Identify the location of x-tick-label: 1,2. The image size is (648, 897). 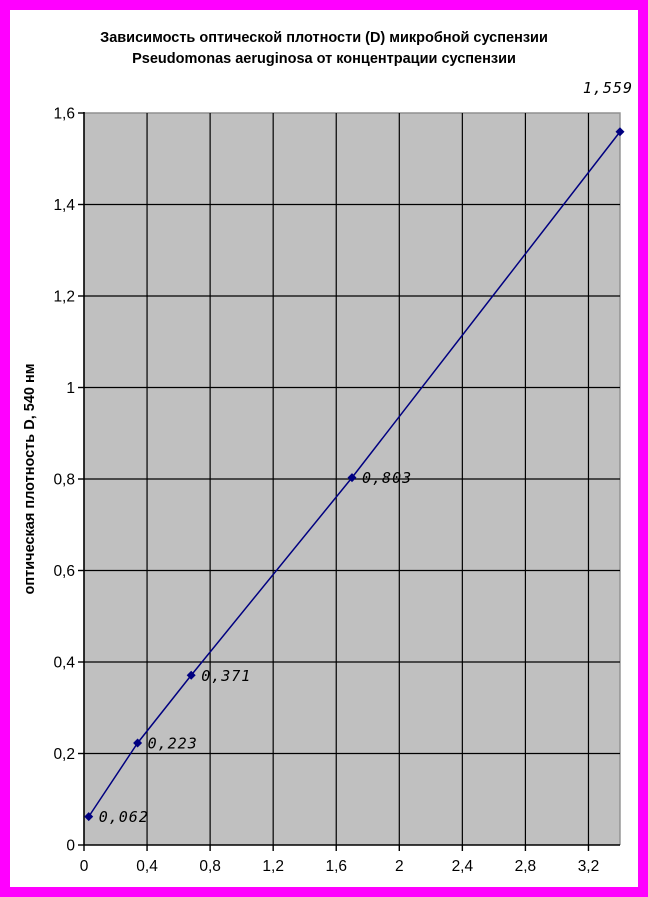
(273, 866).